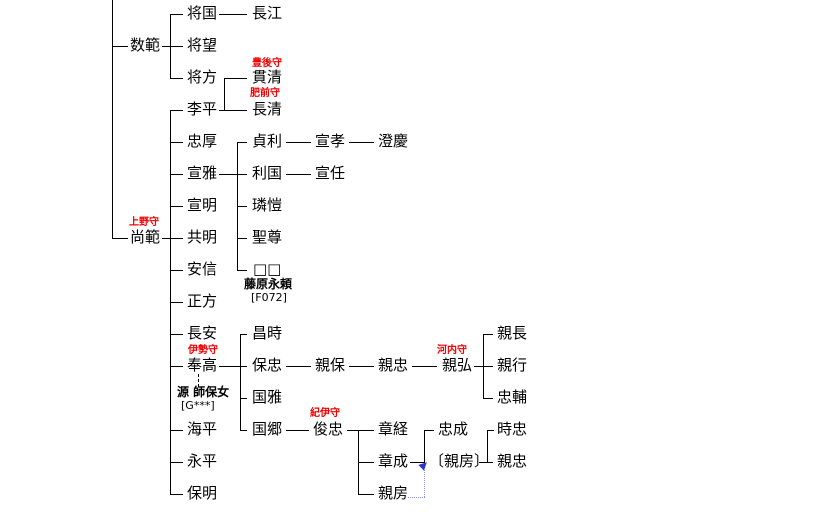 Image resolution: width=829 pixels, height=526 pixels. What do you see at coordinates (393, 141) in the screenshot?
I see `person-name: 澄慶` at bounding box center [393, 141].